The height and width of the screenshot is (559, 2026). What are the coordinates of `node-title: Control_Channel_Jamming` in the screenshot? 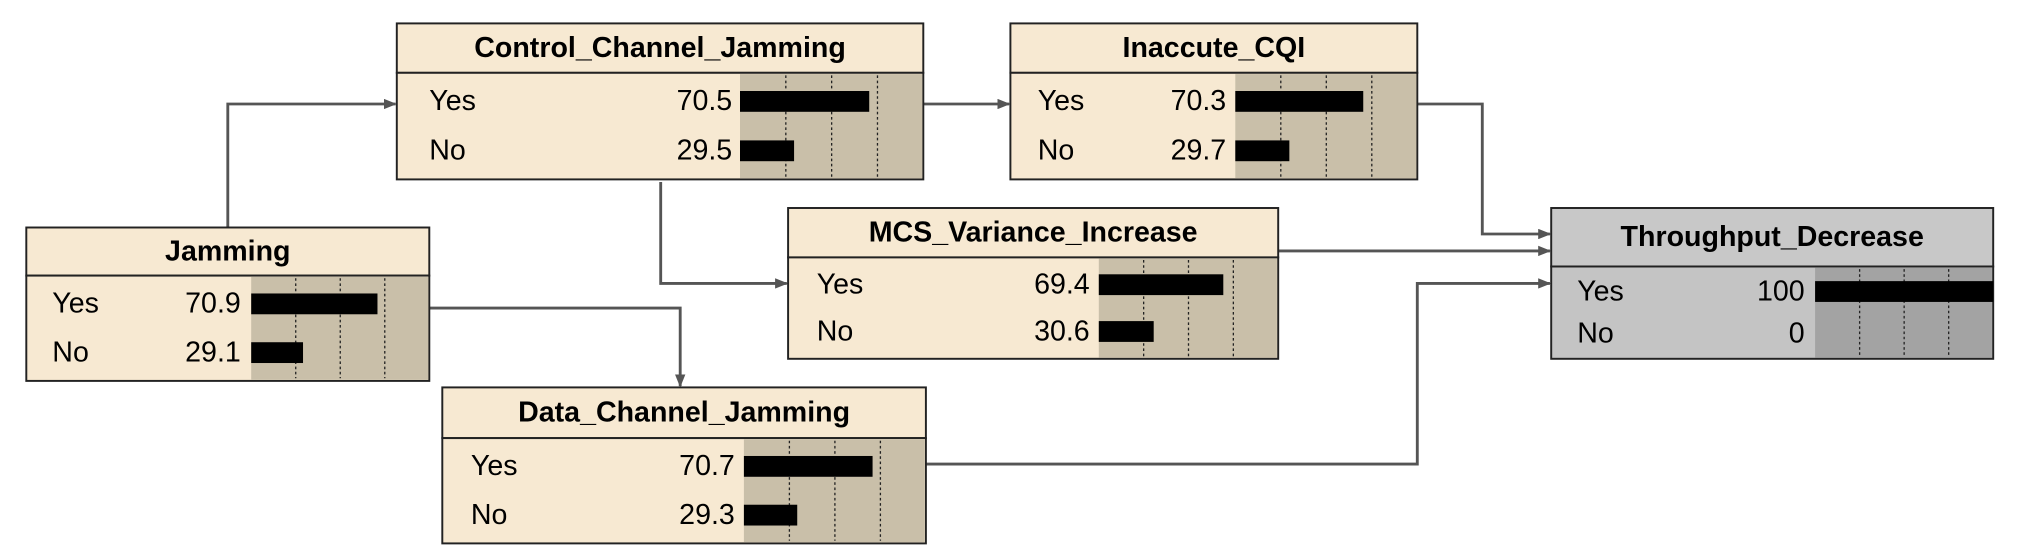 It's located at (660, 48).